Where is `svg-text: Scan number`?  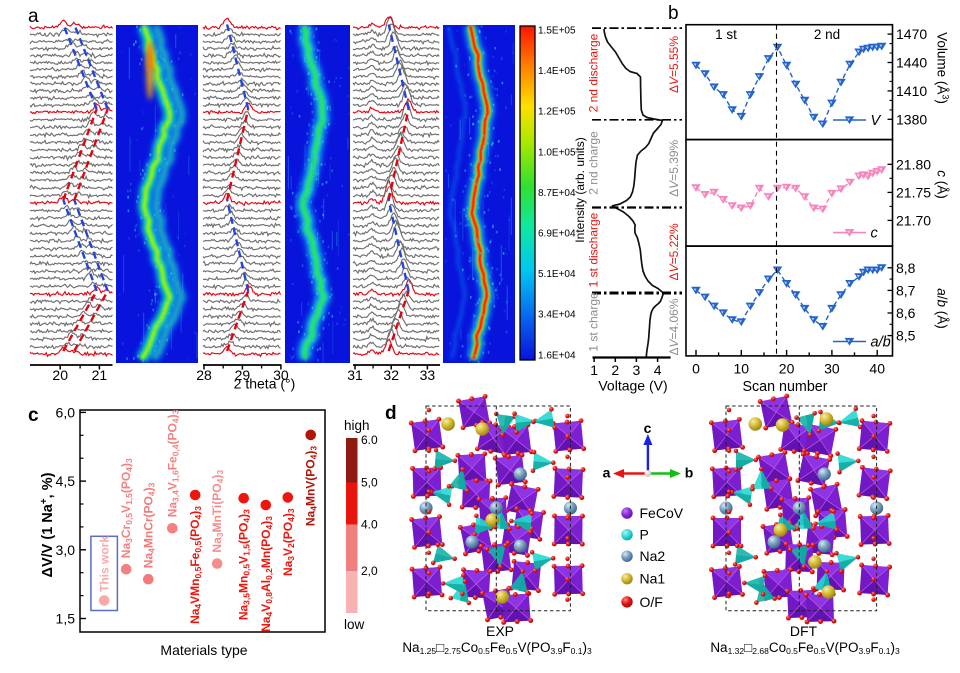 svg-text: Scan number is located at coordinates (784, 387).